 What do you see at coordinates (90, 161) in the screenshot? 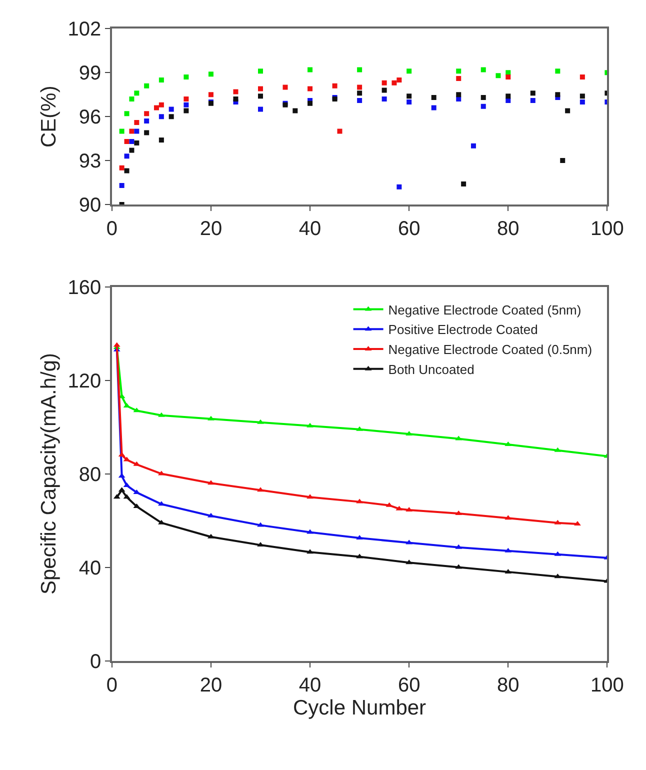
I see `y-tick-label: 93` at bounding box center [90, 161].